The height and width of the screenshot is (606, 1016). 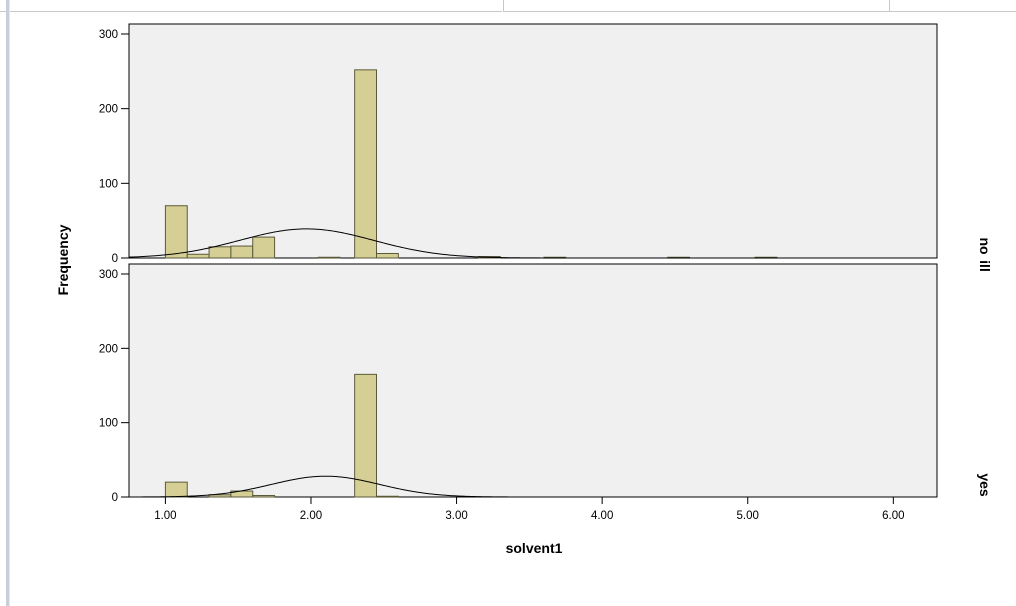 What do you see at coordinates (748, 516) in the screenshot?
I see `x-tick-label: 5.00` at bounding box center [748, 516].